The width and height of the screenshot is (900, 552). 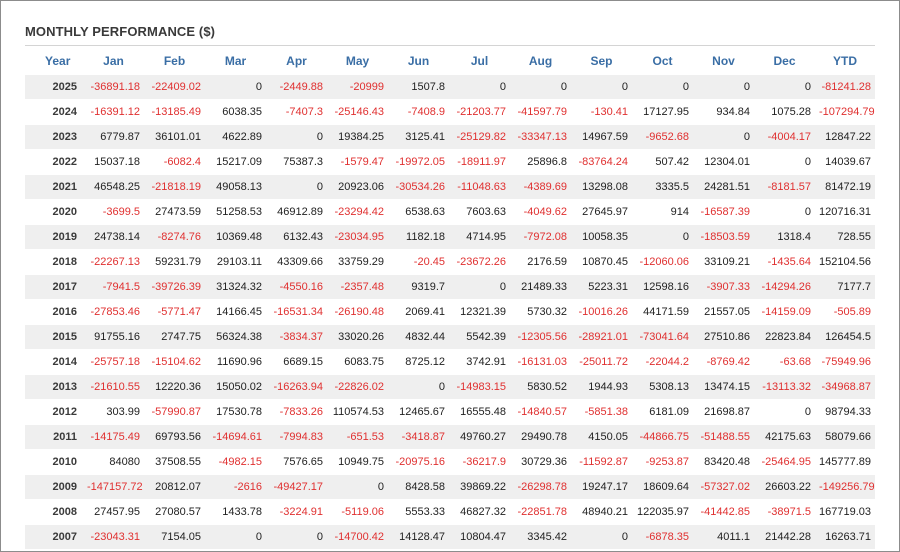 I want to click on month-value-cell: 56324.38, so click(x=235, y=337).